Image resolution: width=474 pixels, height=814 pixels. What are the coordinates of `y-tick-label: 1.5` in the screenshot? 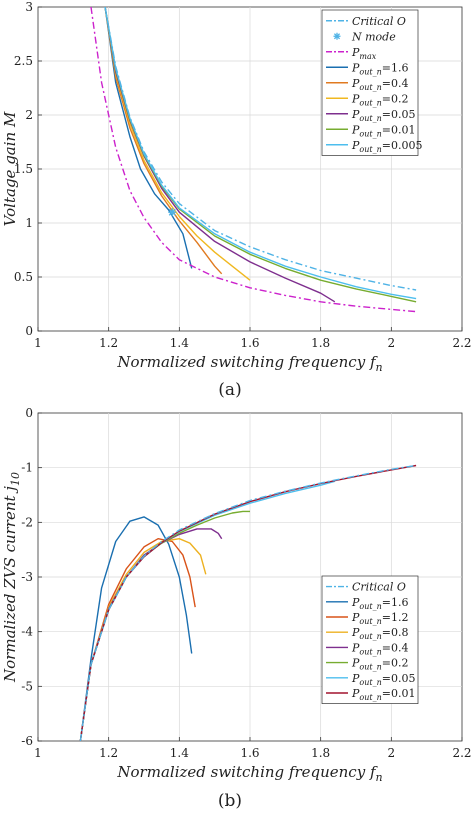 It's located at (23, 169).